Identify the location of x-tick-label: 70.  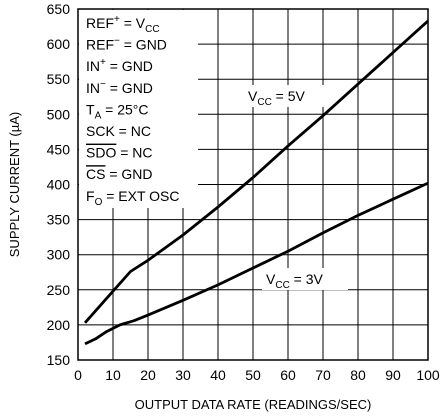
(323, 375).